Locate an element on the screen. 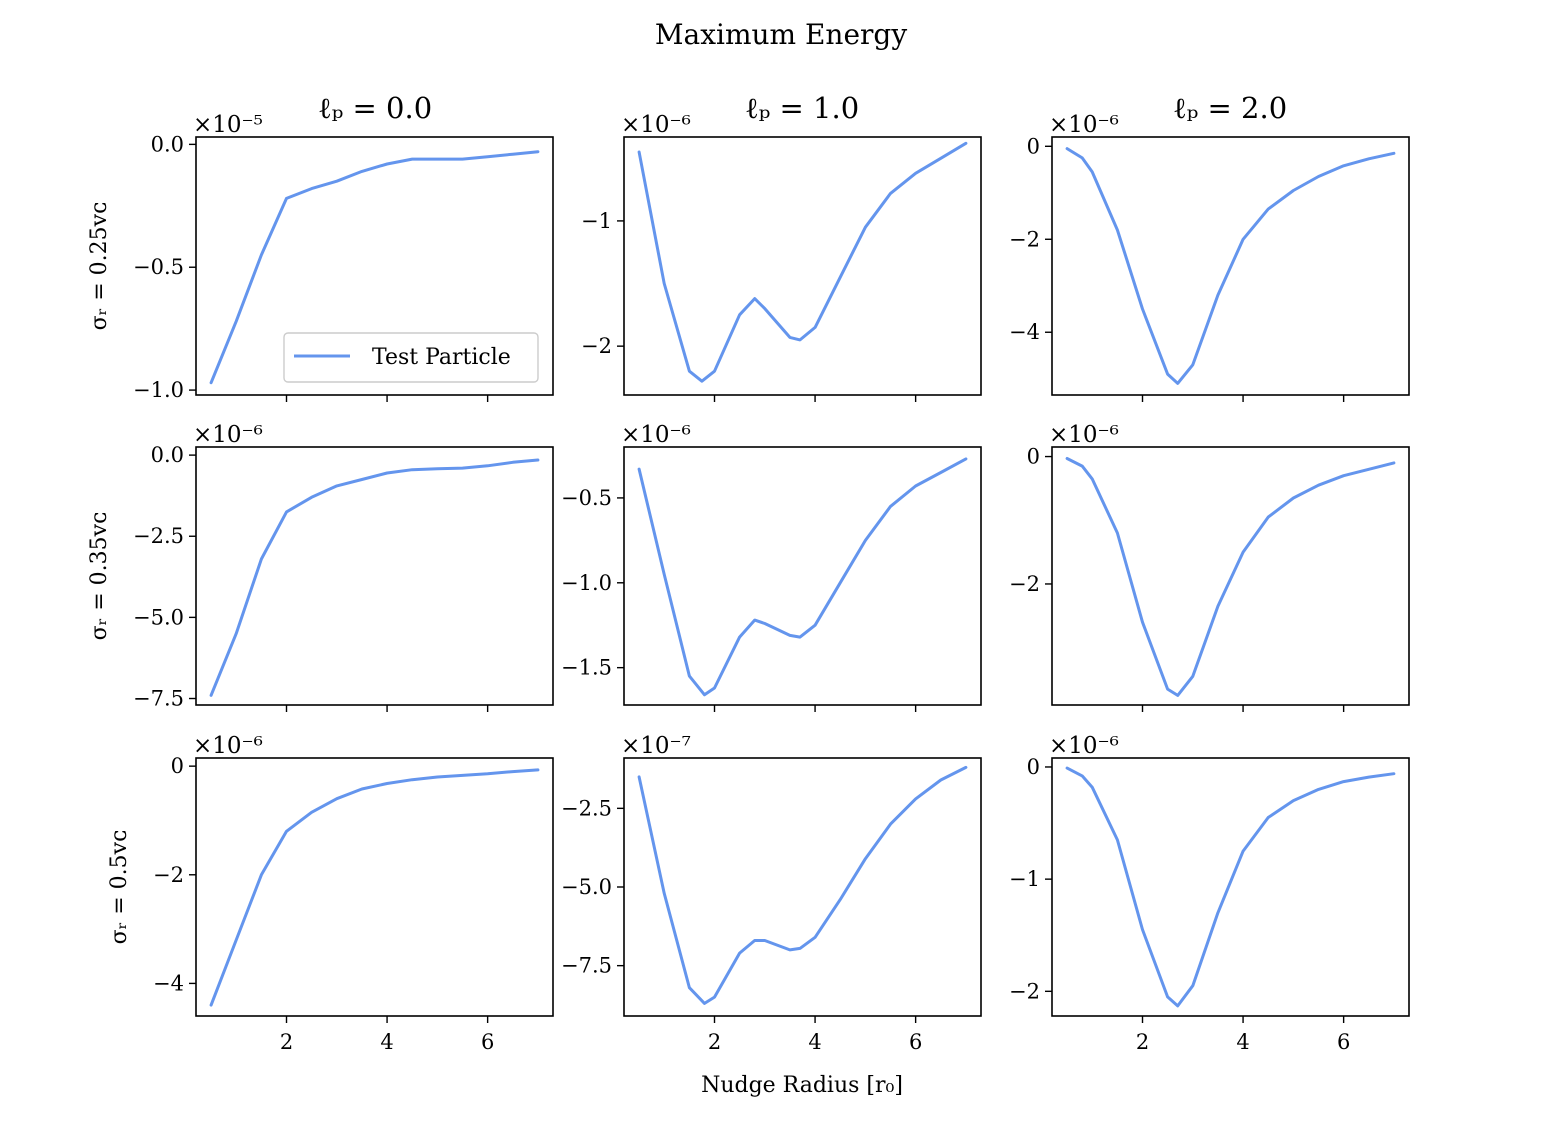 The height and width of the screenshot is (1142, 1566). panel-0-2: 0 −2 −4 ×10⁻⁶ is located at coordinates (1209, 257).